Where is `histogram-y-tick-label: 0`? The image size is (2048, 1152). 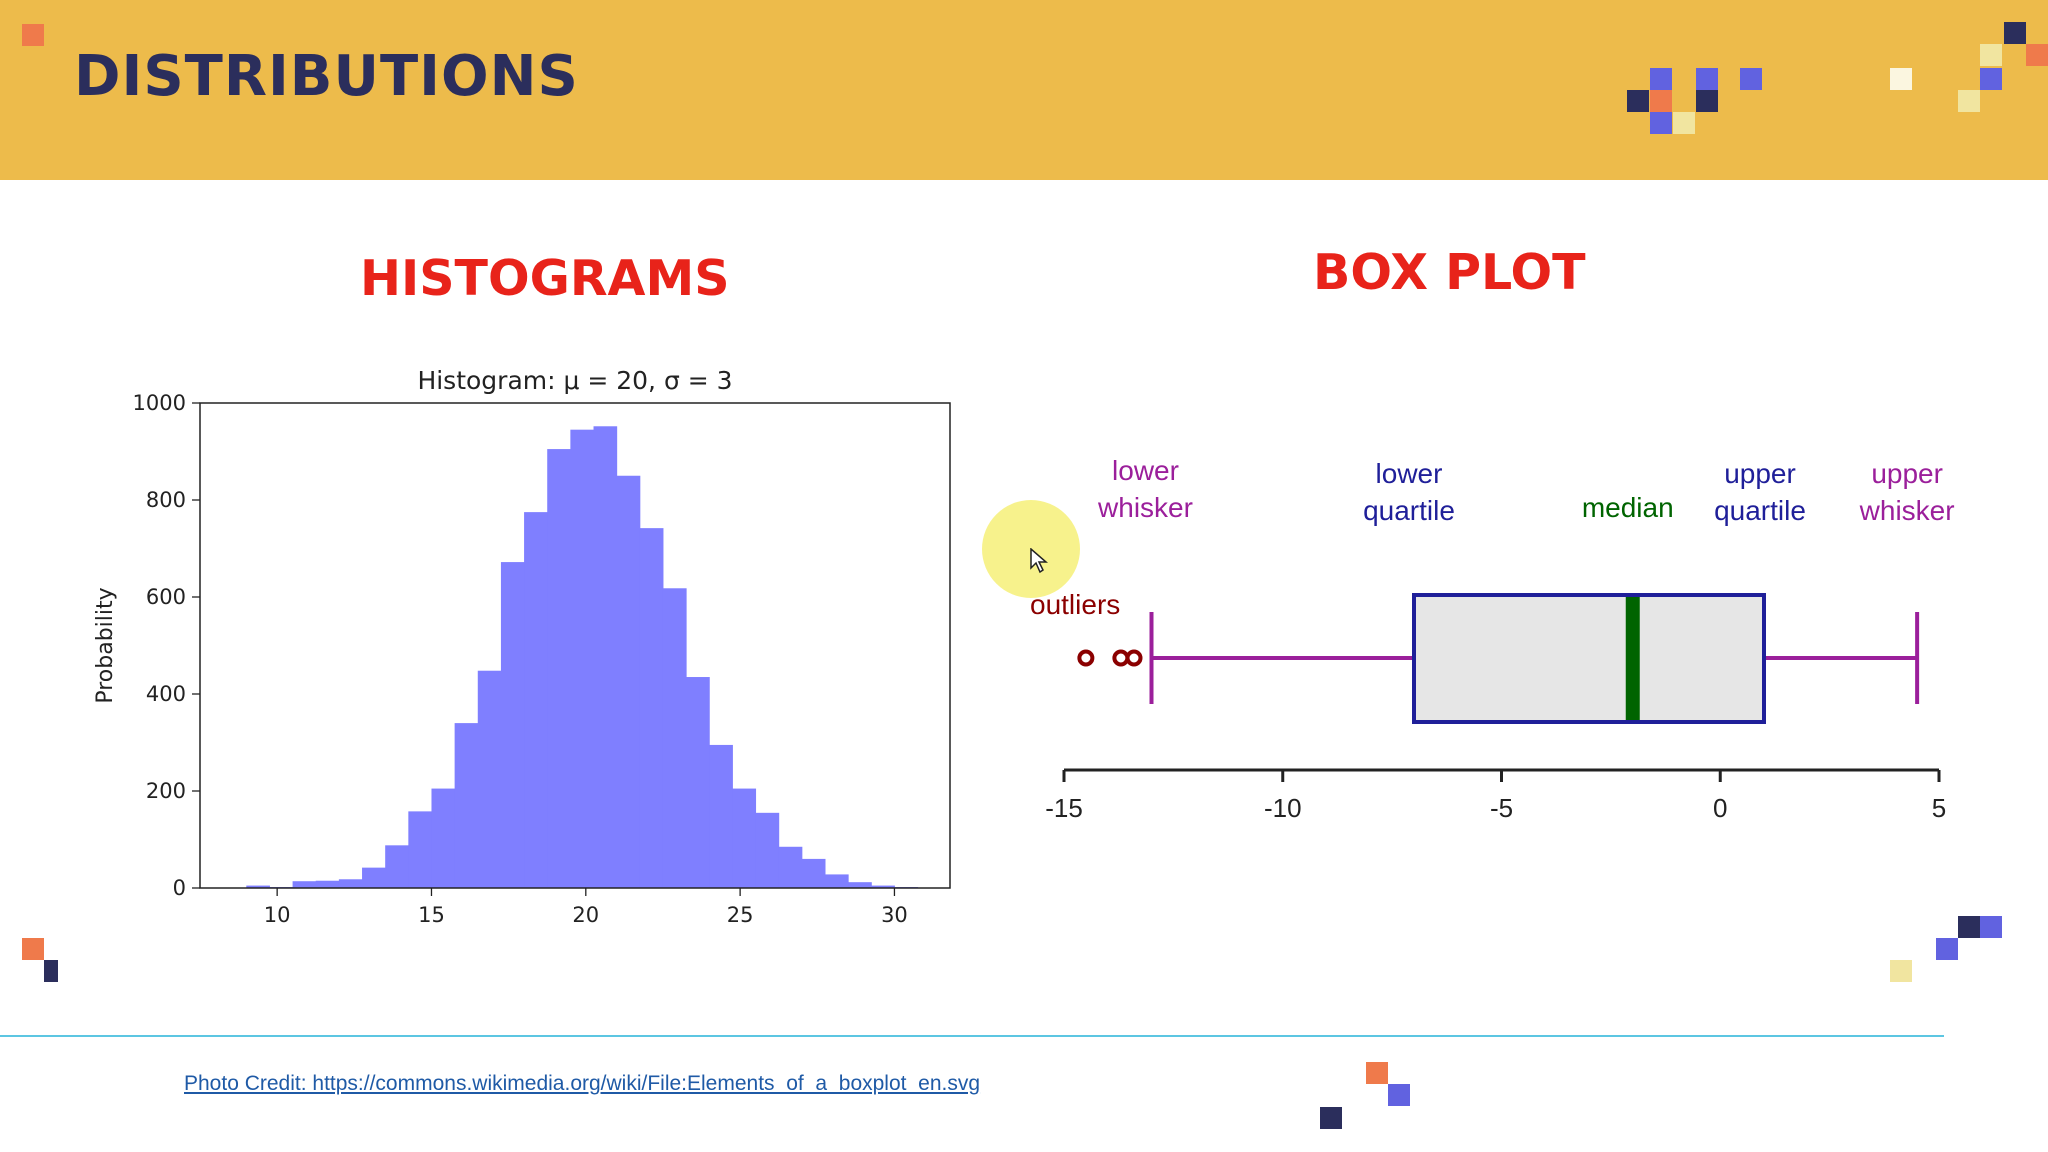
histogram-y-tick-label: 0 is located at coordinates (179, 888).